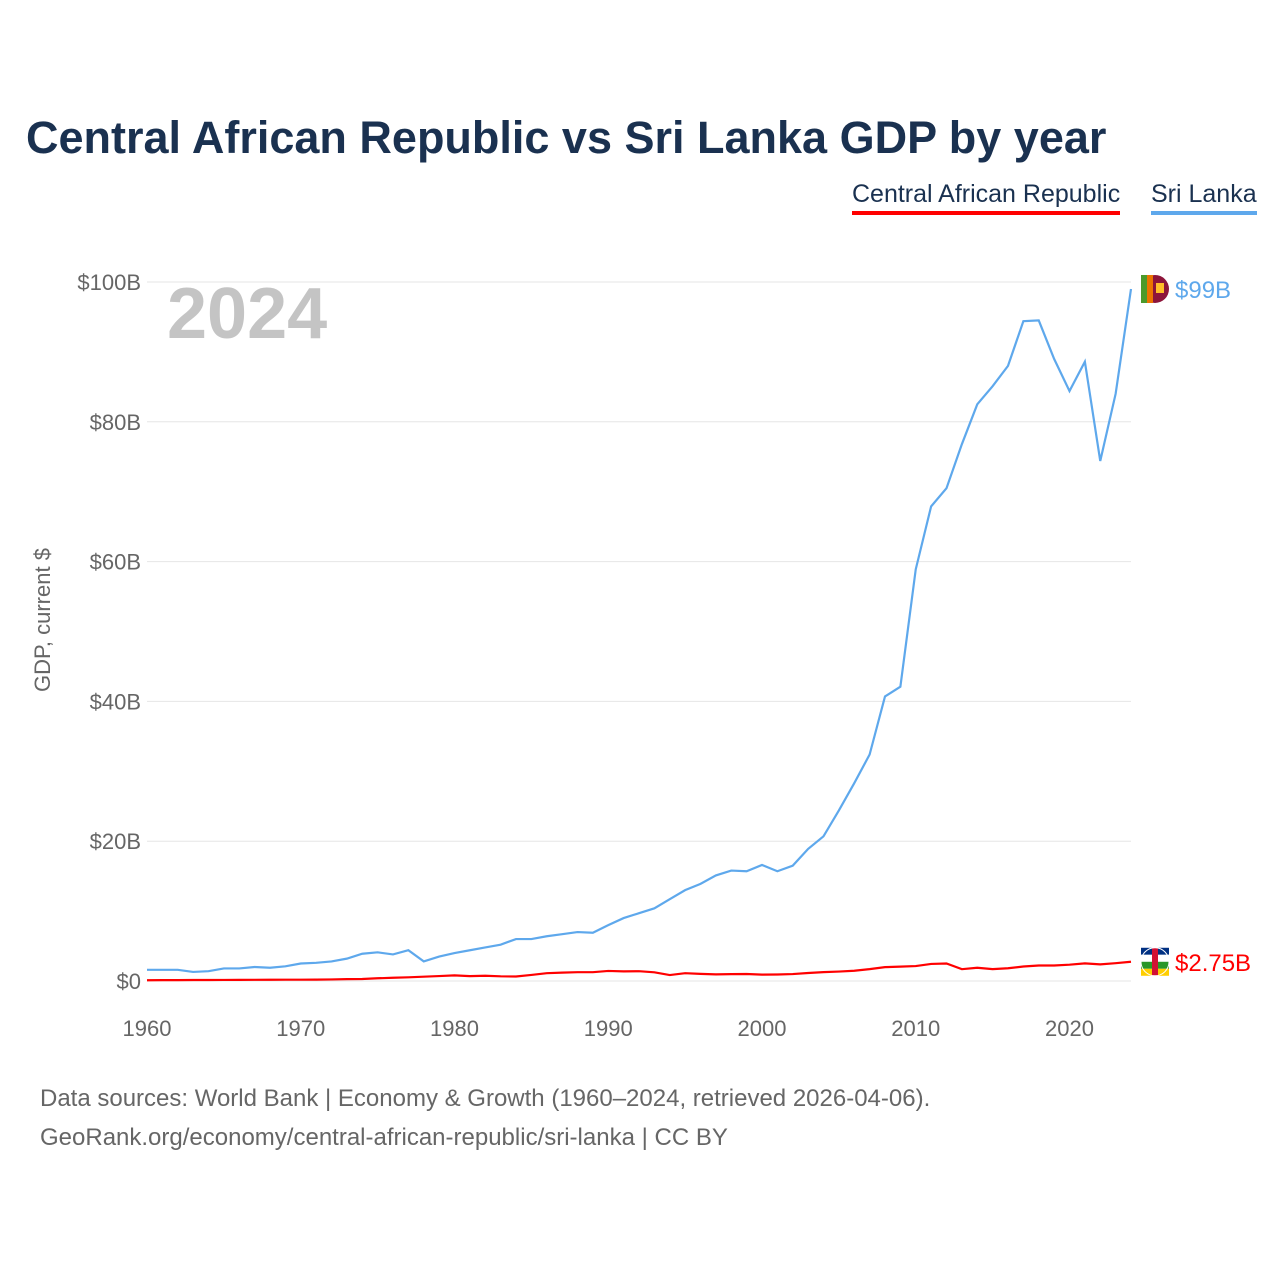 The width and height of the screenshot is (1280, 1280). I want to click on y-tick-label: $0, so click(129, 981).